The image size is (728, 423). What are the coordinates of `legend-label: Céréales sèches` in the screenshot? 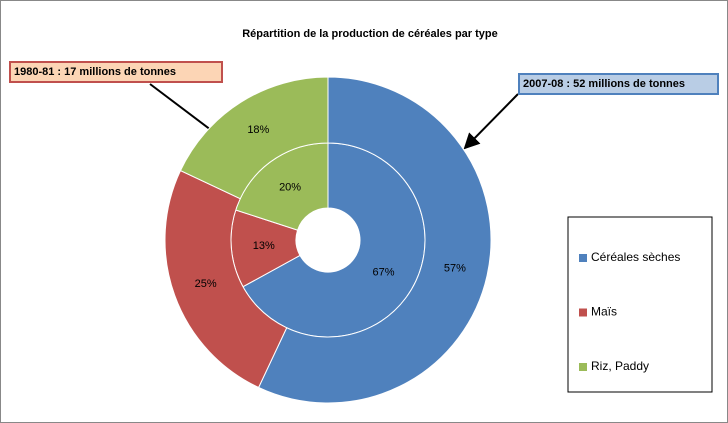 It's located at (635, 257).